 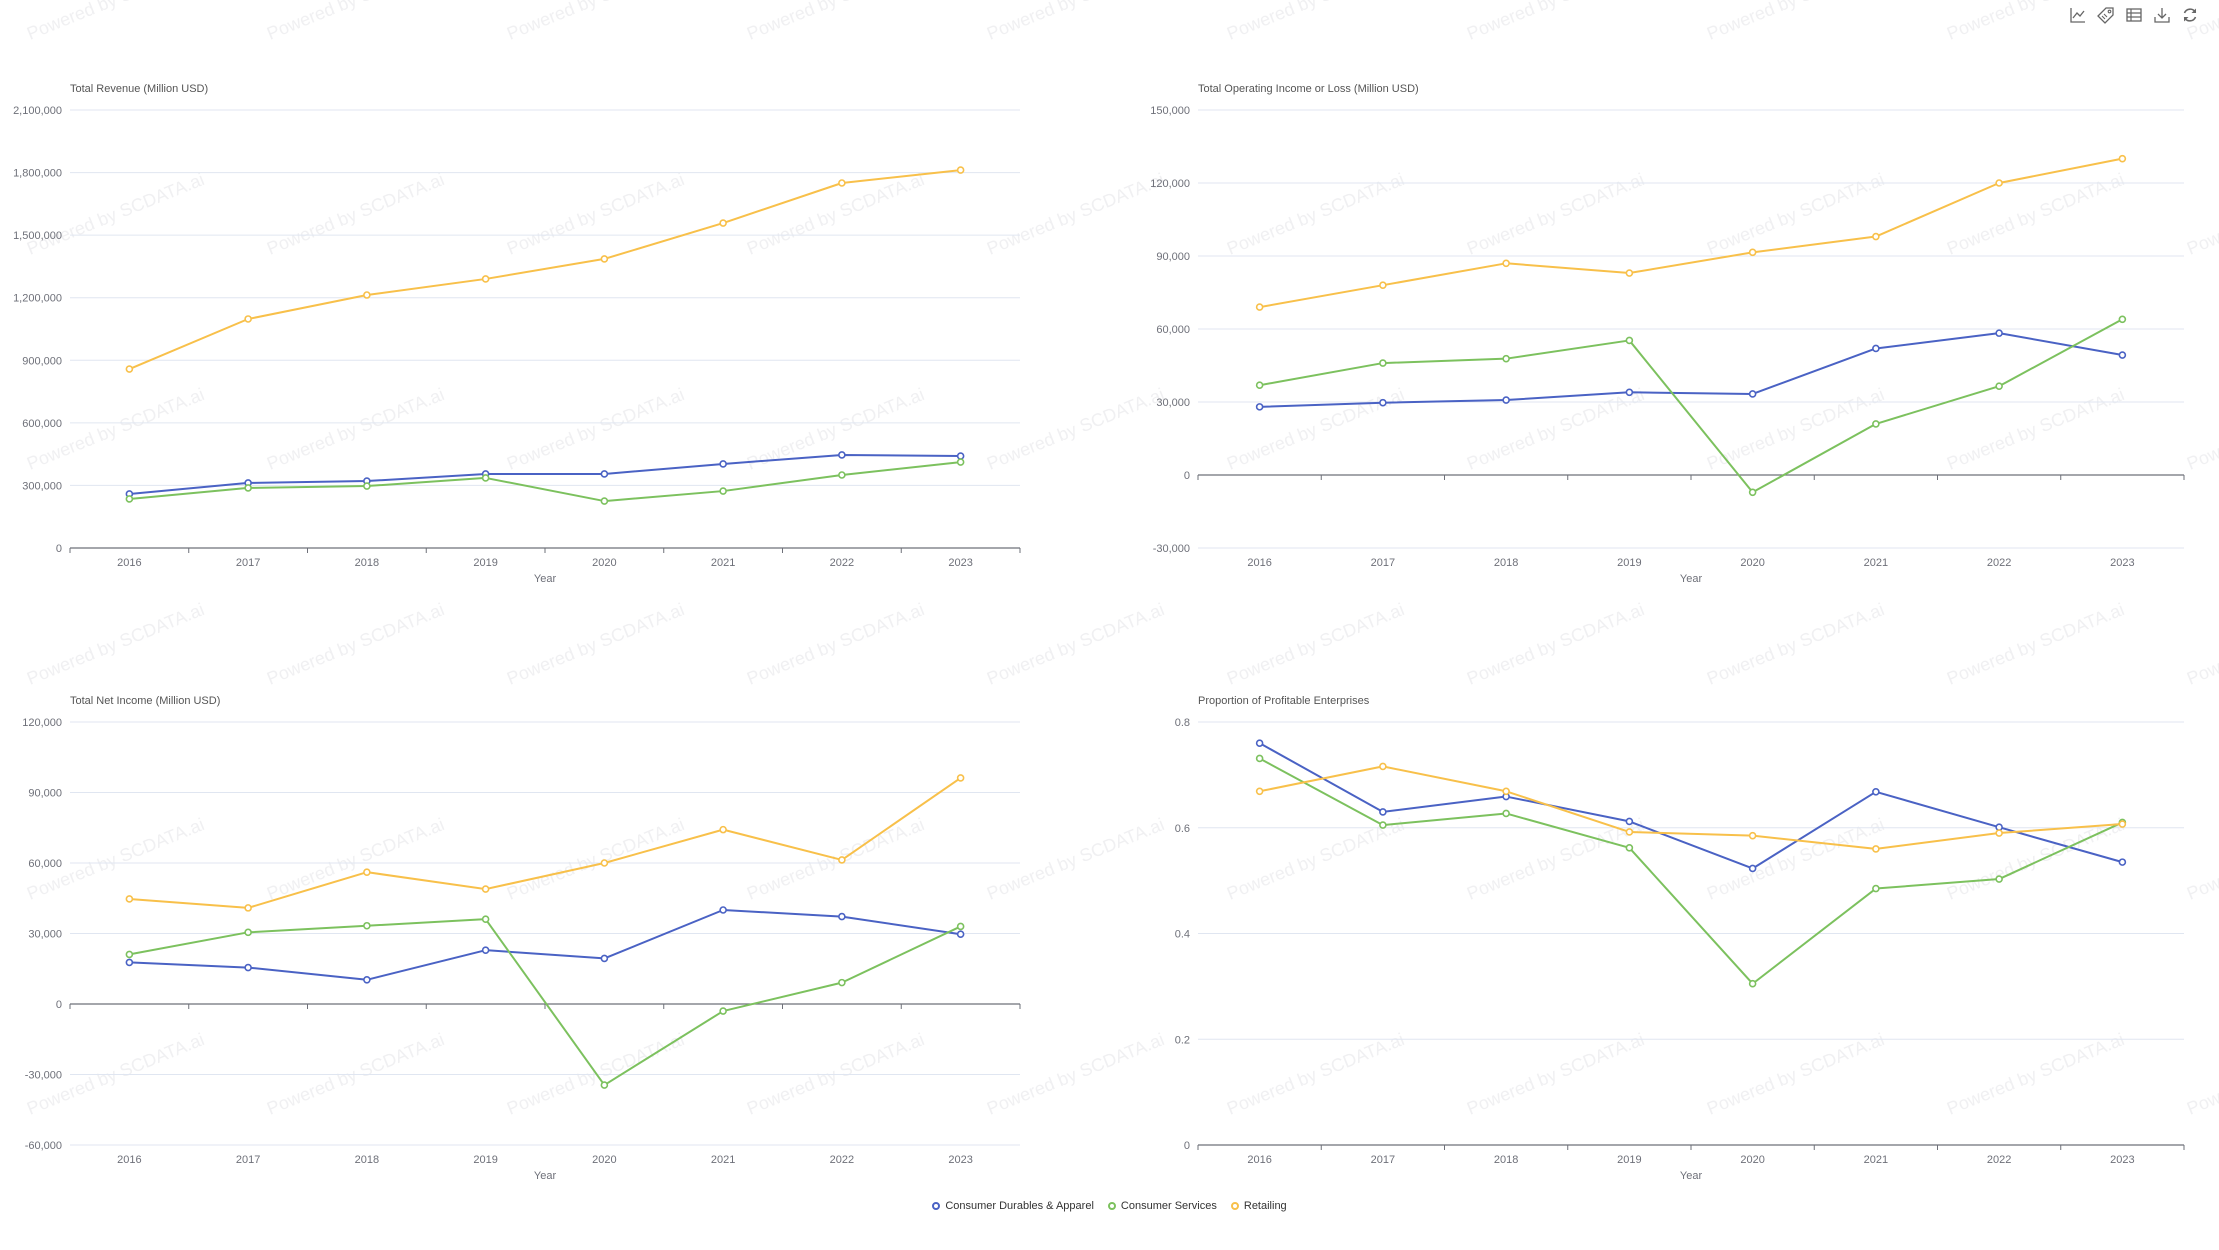 I want to click on chart-title: Total Net Income (Million USD), so click(x=145, y=701).